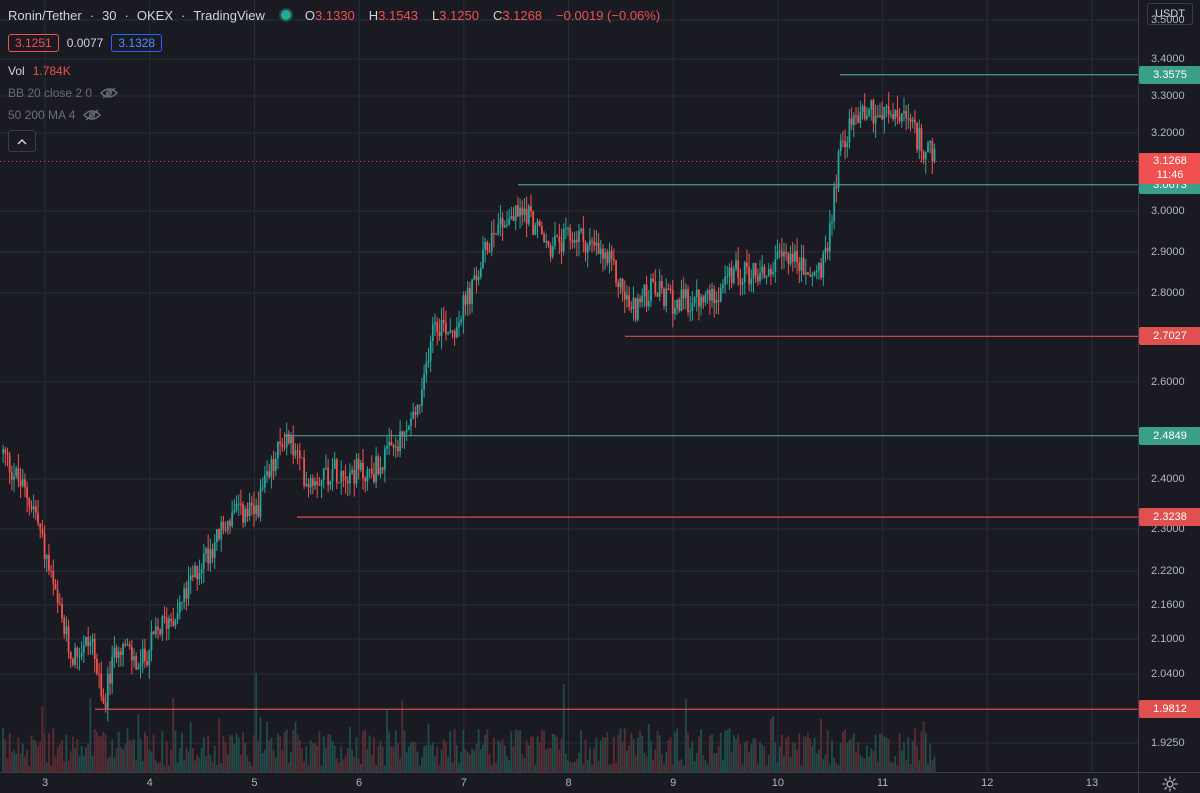  I want to click on collapse-legend-button, so click(22, 141).